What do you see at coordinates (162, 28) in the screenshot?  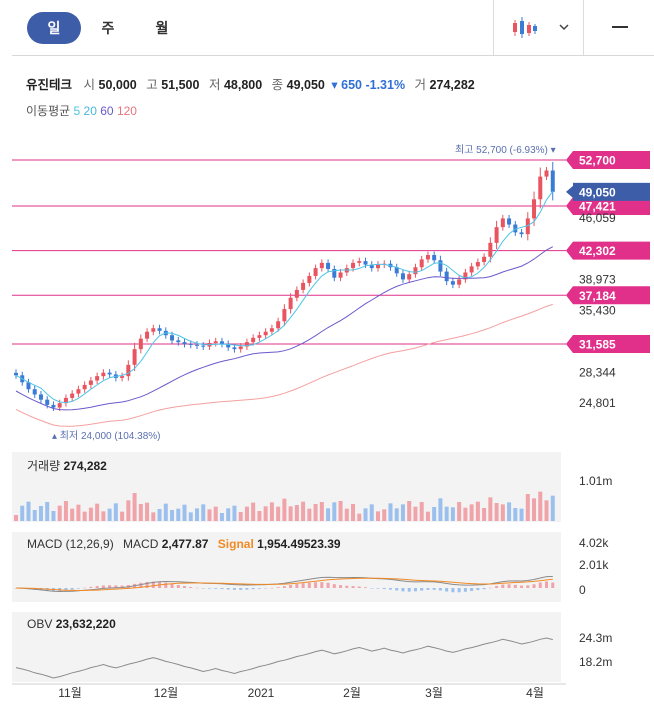 I see `tab-month: 월` at bounding box center [162, 28].